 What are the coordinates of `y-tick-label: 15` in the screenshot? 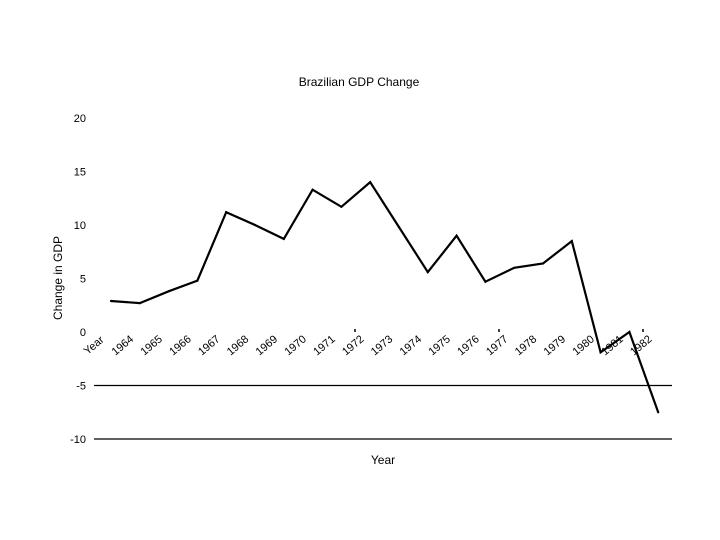 It's located at (80, 173).